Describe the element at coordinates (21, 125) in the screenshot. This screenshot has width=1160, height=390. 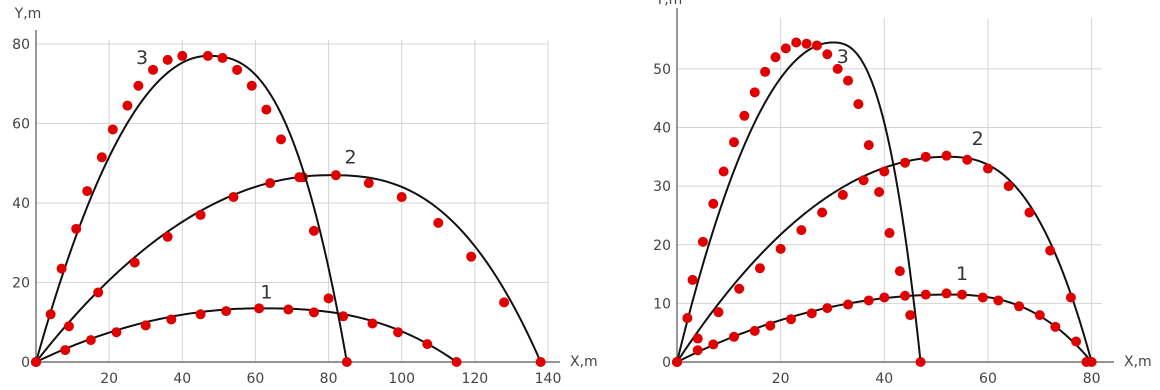
I see `y-tick-label: 60` at that location.